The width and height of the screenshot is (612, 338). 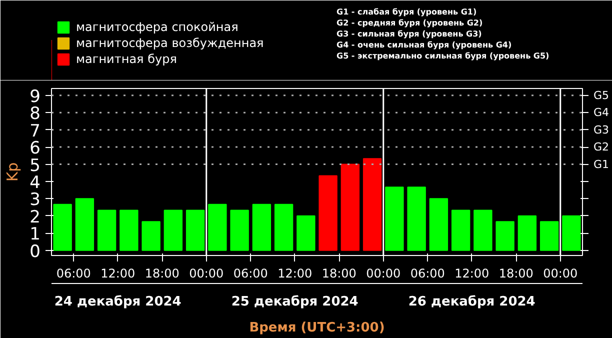 I want to click on ref-line-label: G2, so click(x=602, y=147).